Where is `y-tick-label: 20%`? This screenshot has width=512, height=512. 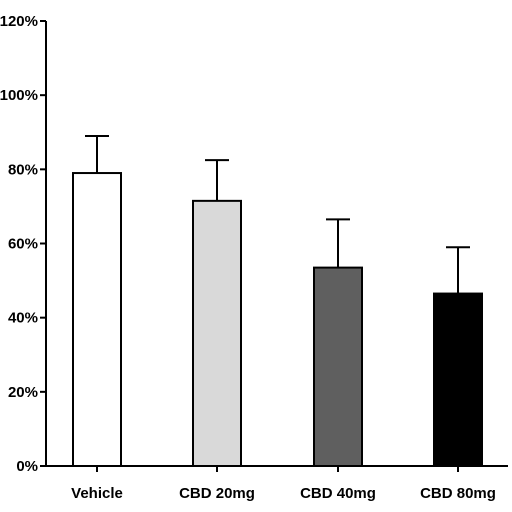 y-tick-label: 20% is located at coordinates (23, 392).